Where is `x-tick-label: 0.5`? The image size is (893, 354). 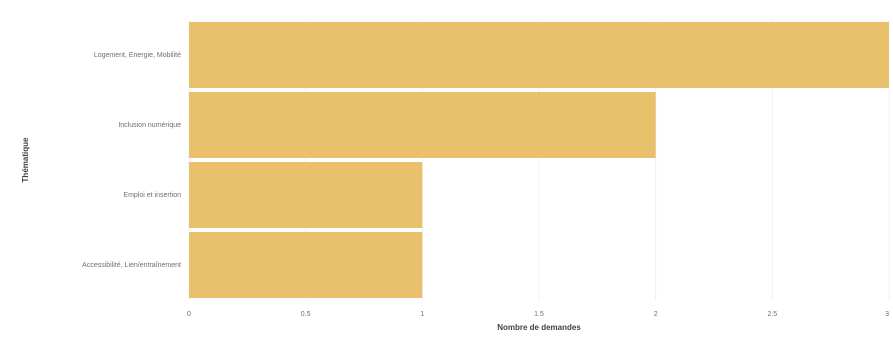 x-tick-label: 0.5 is located at coordinates (306, 314).